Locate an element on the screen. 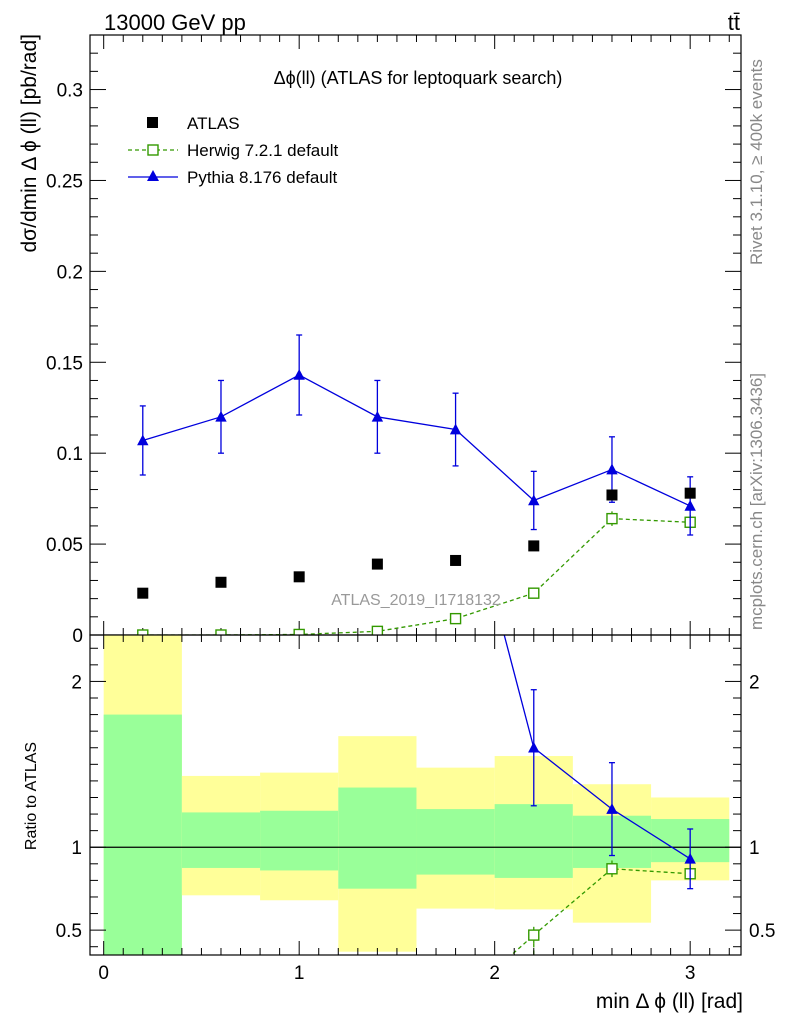 This screenshot has width=786, height=1024. watermark: ATLAS_2019_I1718132 is located at coordinates (416, 600).